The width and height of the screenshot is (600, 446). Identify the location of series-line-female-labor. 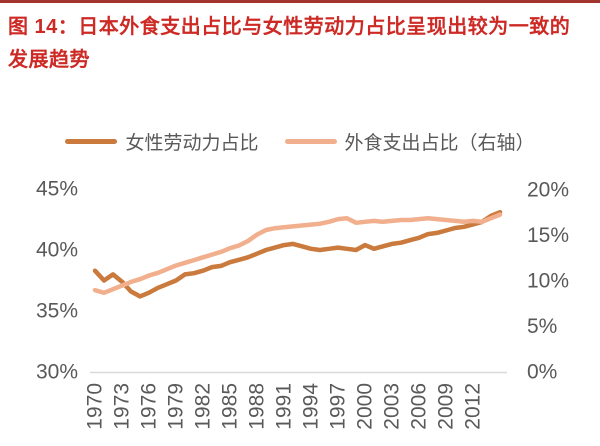
(297, 254).